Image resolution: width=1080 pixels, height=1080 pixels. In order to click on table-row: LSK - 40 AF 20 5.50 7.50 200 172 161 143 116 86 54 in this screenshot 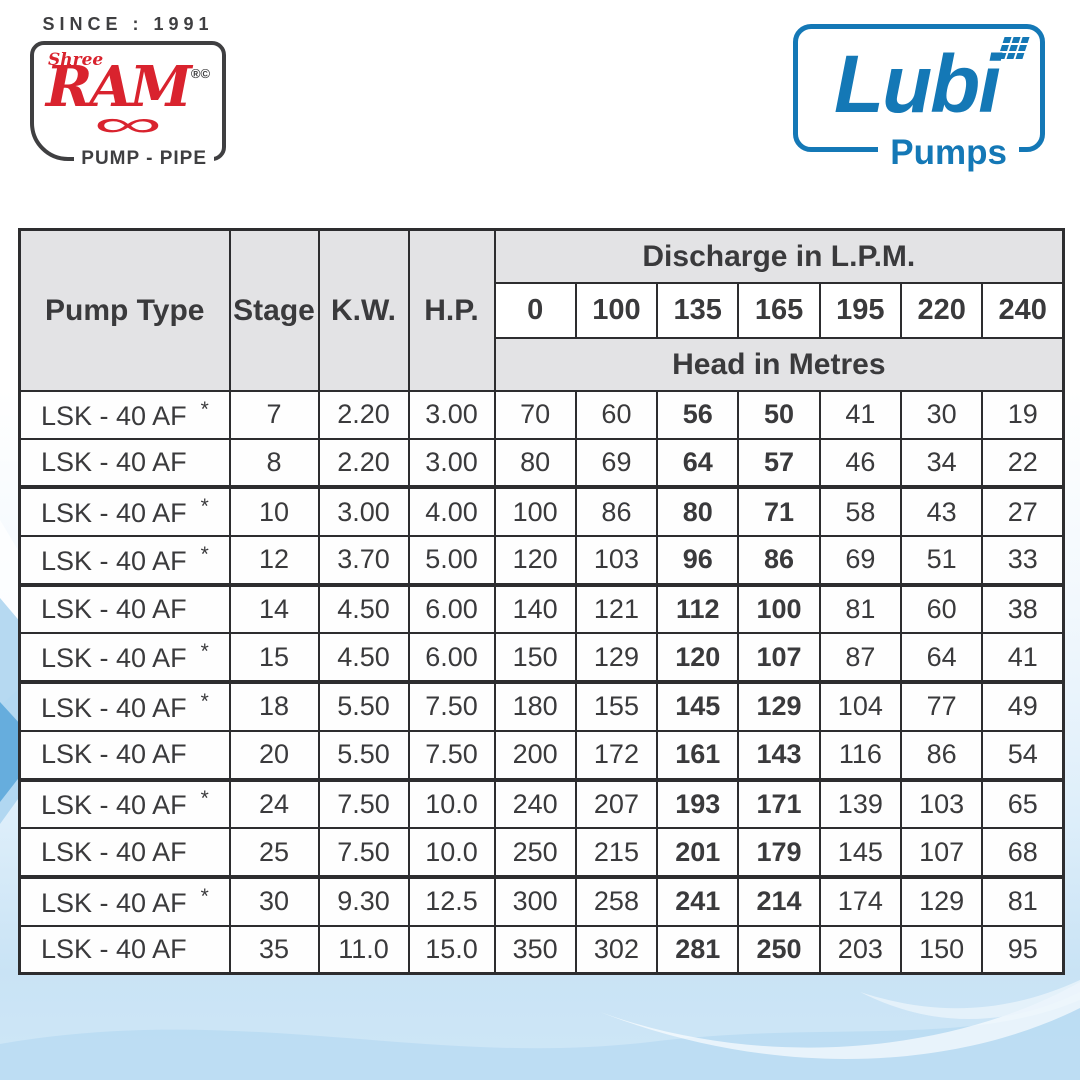, I will do `click(541, 755)`.